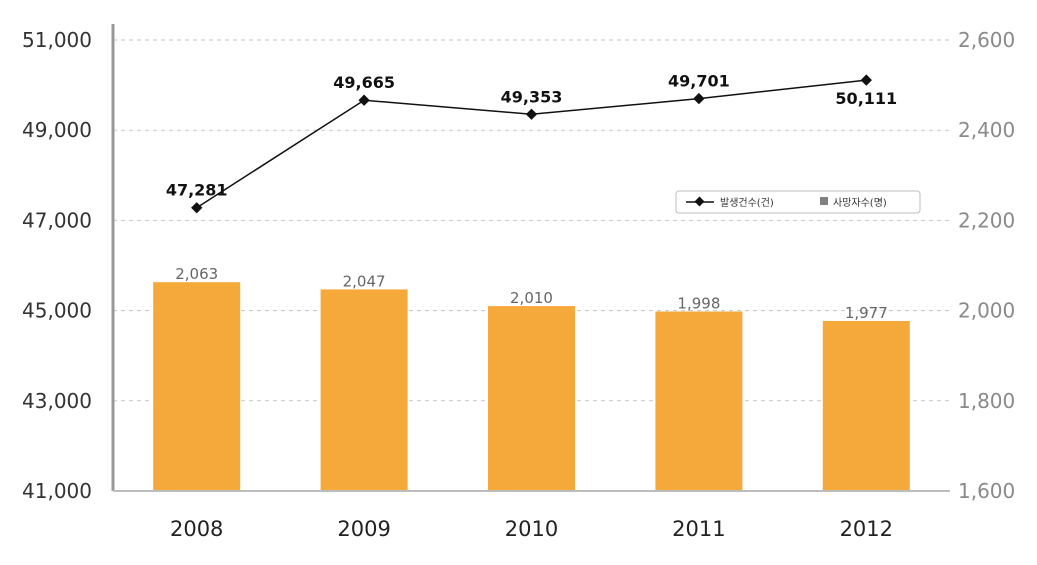 This screenshot has width=1037, height=565. Describe the element at coordinates (57, 401) in the screenshot. I see `left-tick-label: 43,000` at that location.